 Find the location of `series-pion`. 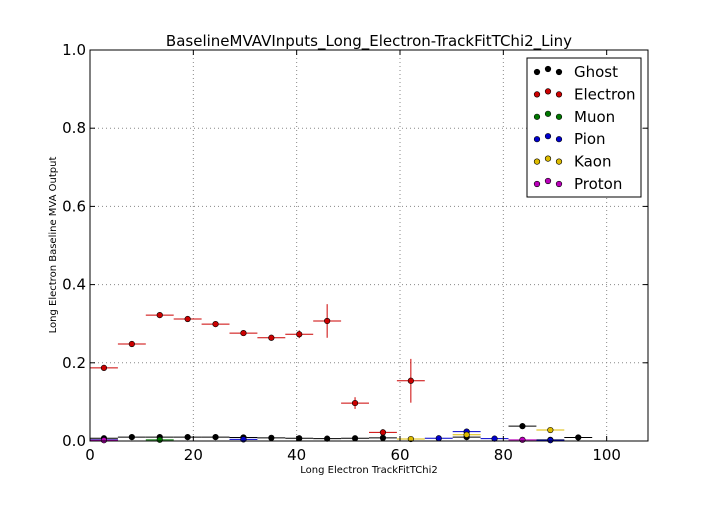

series-pion is located at coordinates (327, 436).